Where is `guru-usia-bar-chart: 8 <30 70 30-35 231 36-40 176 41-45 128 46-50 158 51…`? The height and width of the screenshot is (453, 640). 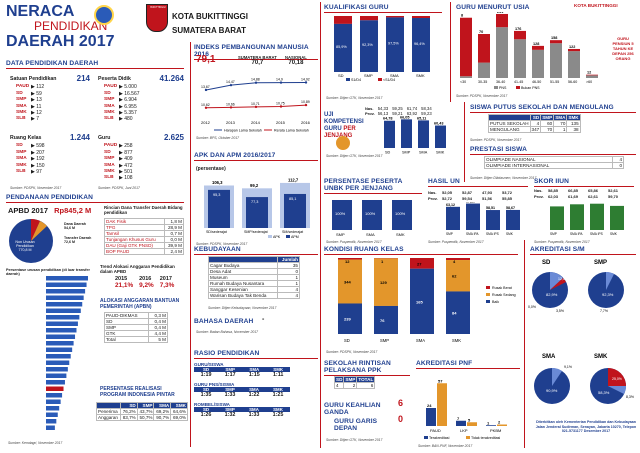 guru-usia-bar-chart: 8 <30 70 30-35 231 36-40 176 41-45 128 46-50 158 51… is located at coordinates (529, 51).